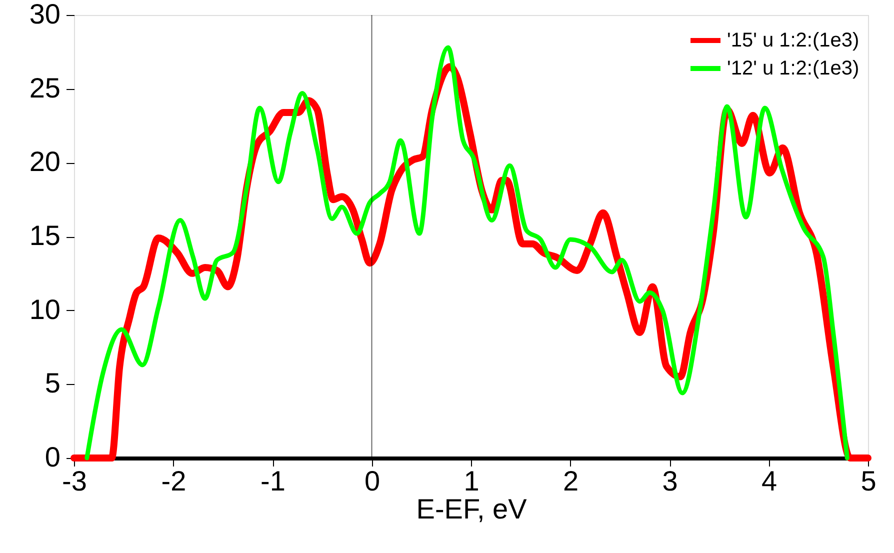 This screenshot has width=894, height=553. Describe the element at coordinates (670, 481) in the screenshot. I see `x-tick-label: 3` at that location.